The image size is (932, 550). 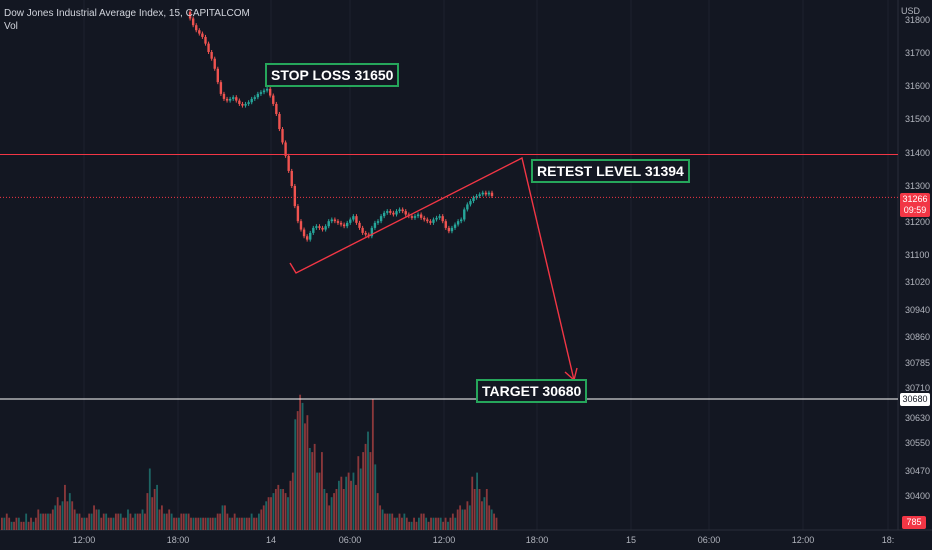 I want to click on target-price-tag: 30680, so click(x=915, y=399).